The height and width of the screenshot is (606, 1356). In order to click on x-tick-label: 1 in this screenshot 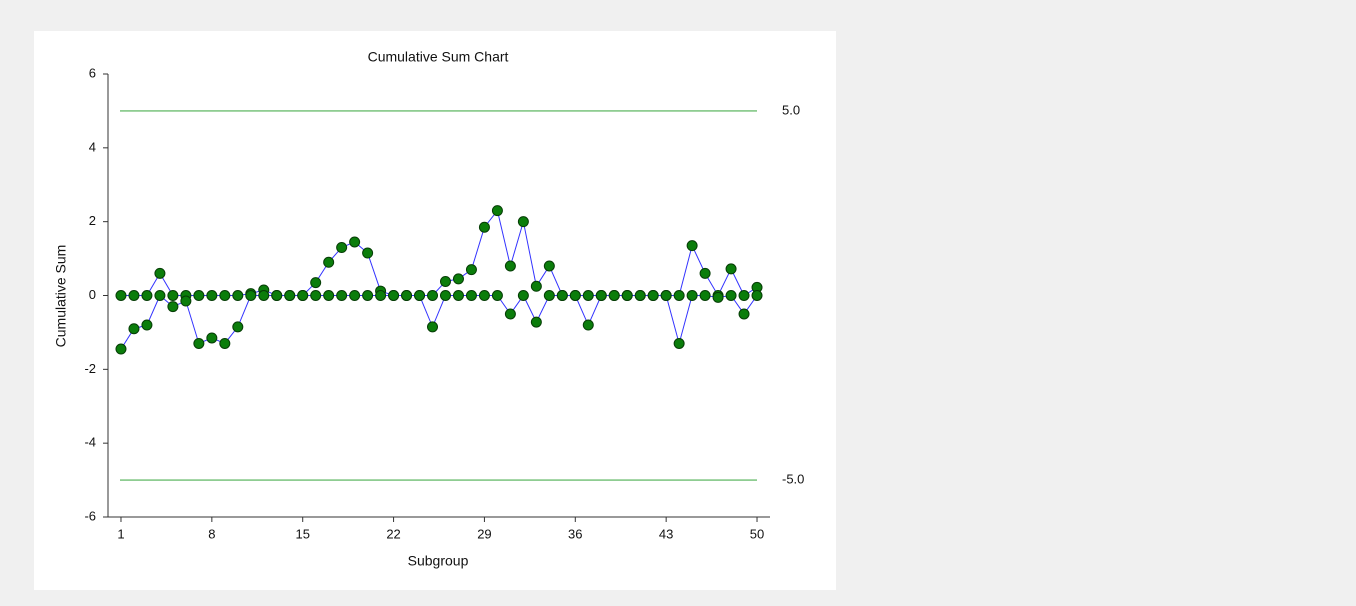, I will do `click(120, 533)`.